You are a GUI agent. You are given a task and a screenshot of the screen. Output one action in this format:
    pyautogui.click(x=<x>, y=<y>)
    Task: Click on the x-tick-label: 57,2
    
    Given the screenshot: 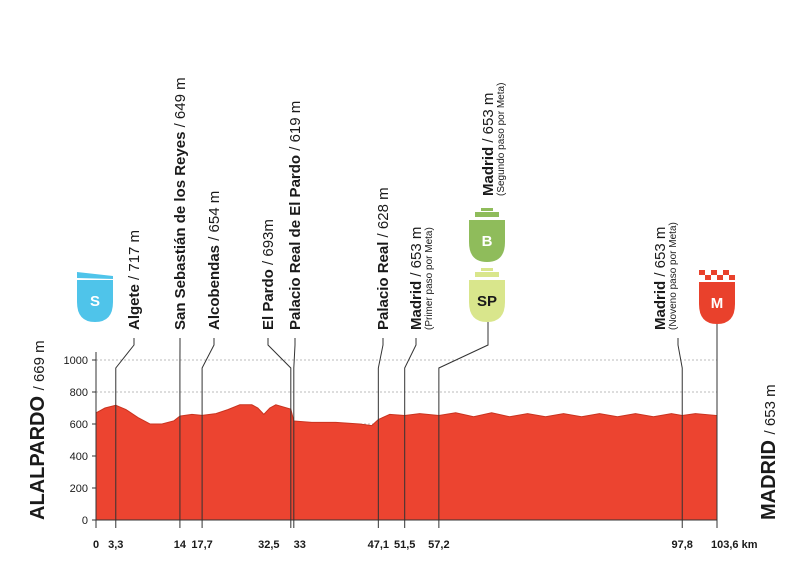 What is the action you would take?
    pyautogui.click(x=438, y=545)
    